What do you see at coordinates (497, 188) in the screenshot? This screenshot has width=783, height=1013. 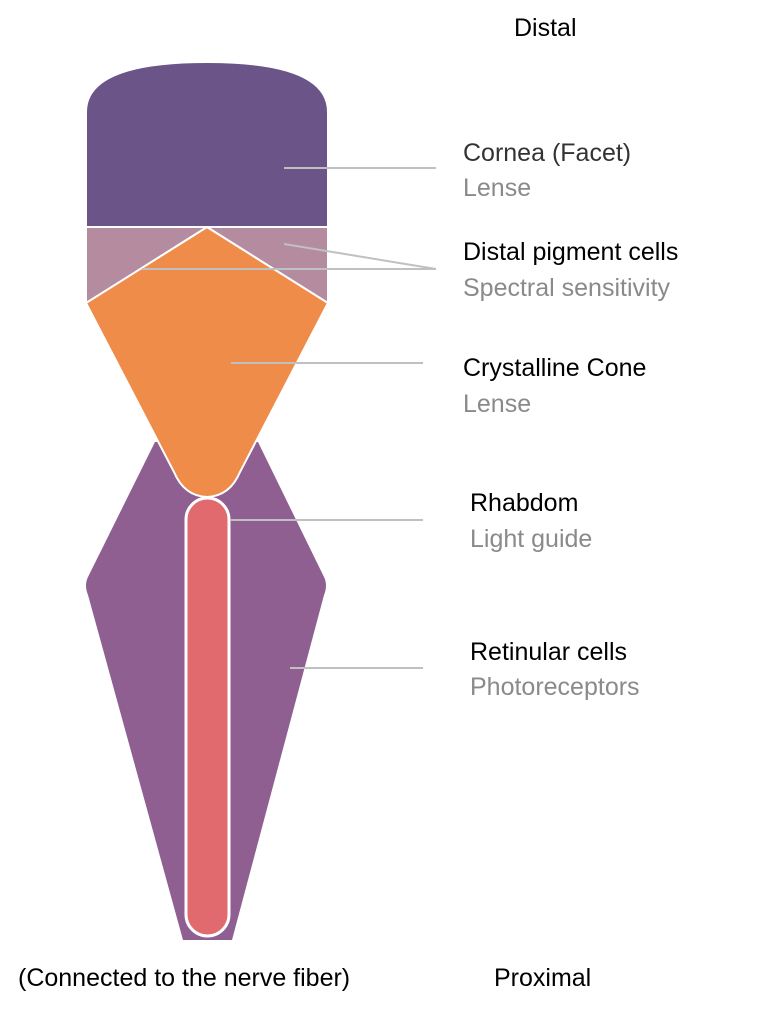 I see `cornea-function-label: Lense` at bounding box center [497, 188].